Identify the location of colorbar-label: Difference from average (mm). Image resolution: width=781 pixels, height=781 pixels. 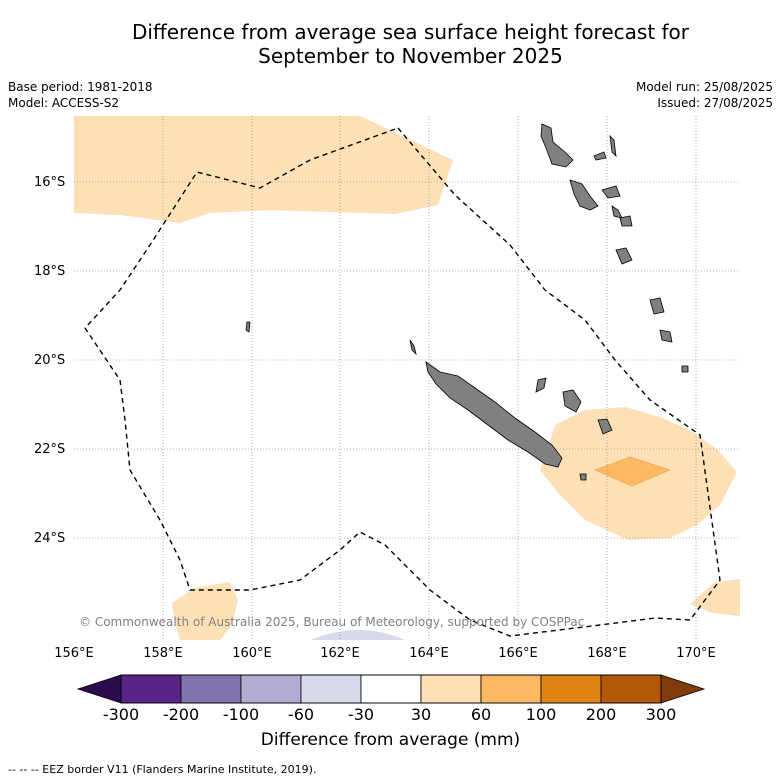
(390, 740).